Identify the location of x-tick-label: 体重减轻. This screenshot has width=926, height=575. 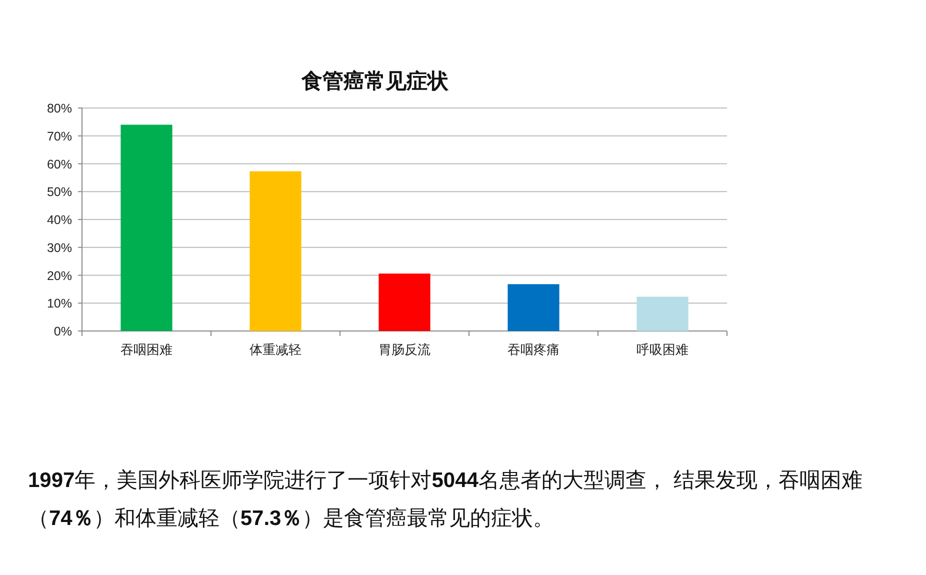
(276, 349).